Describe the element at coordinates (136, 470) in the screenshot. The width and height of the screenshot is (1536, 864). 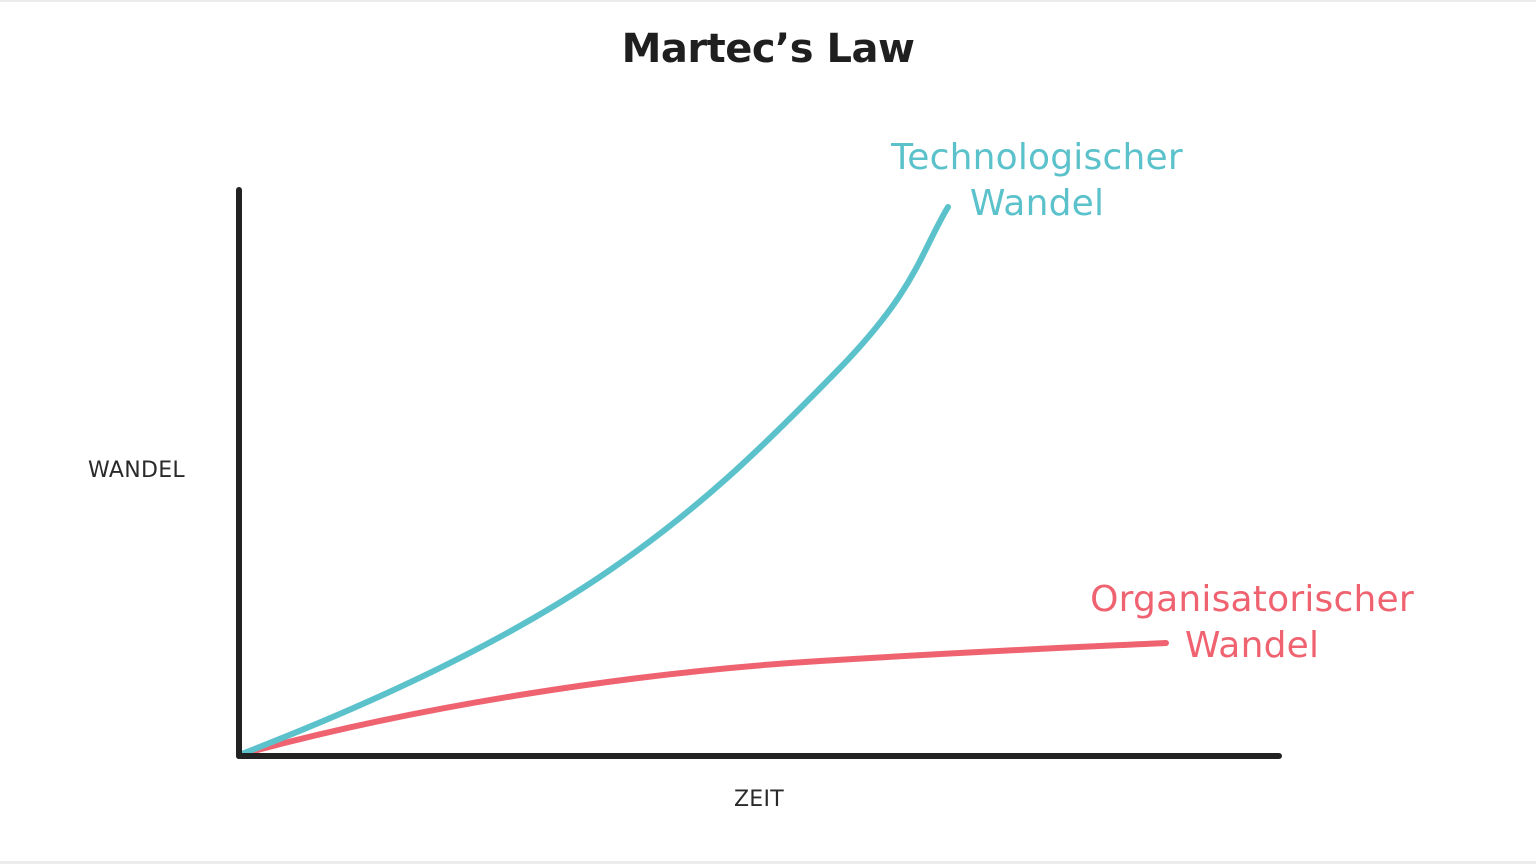
I see `y-axis-label: WANDEL` at that location.